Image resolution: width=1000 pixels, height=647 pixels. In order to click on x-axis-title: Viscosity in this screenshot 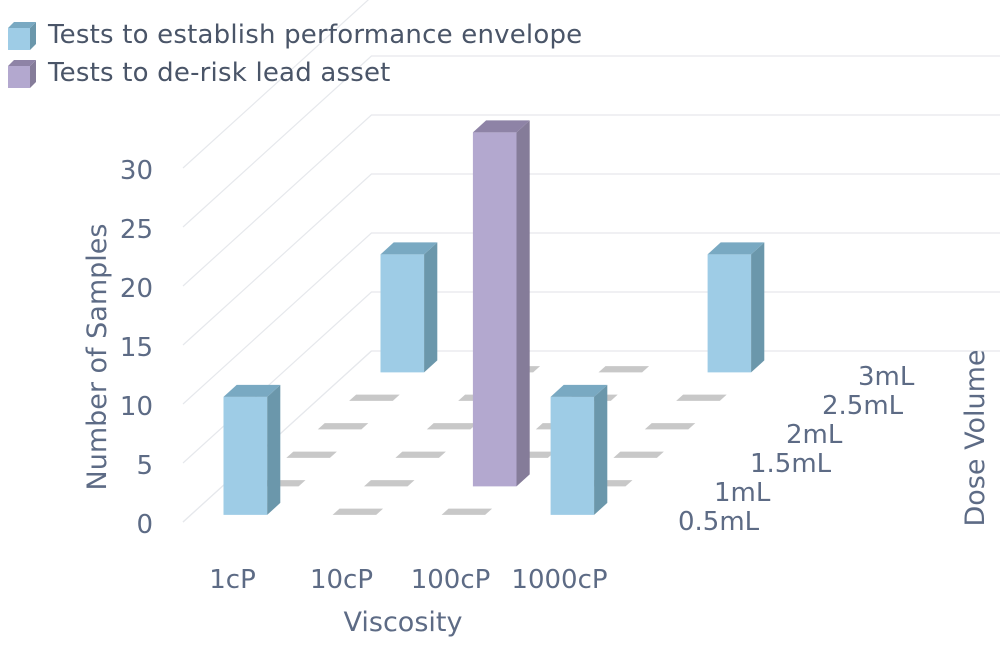, I will do `click(403, 622)`.